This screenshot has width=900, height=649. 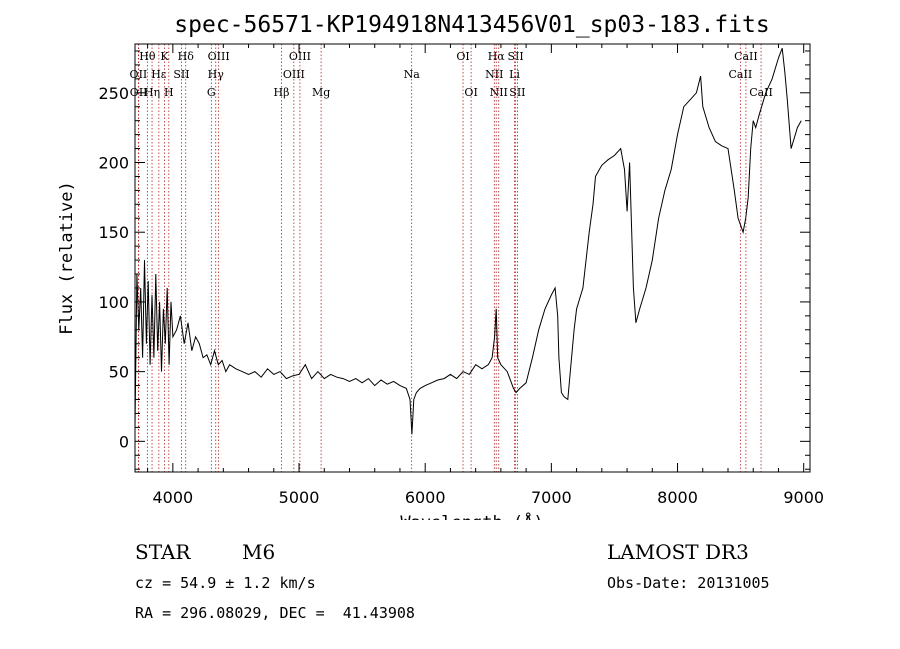 What do you see at coordinates (741, 74) in the screenshot?
I see `marker-label-17: CaII` at bounding box center [741, 74].